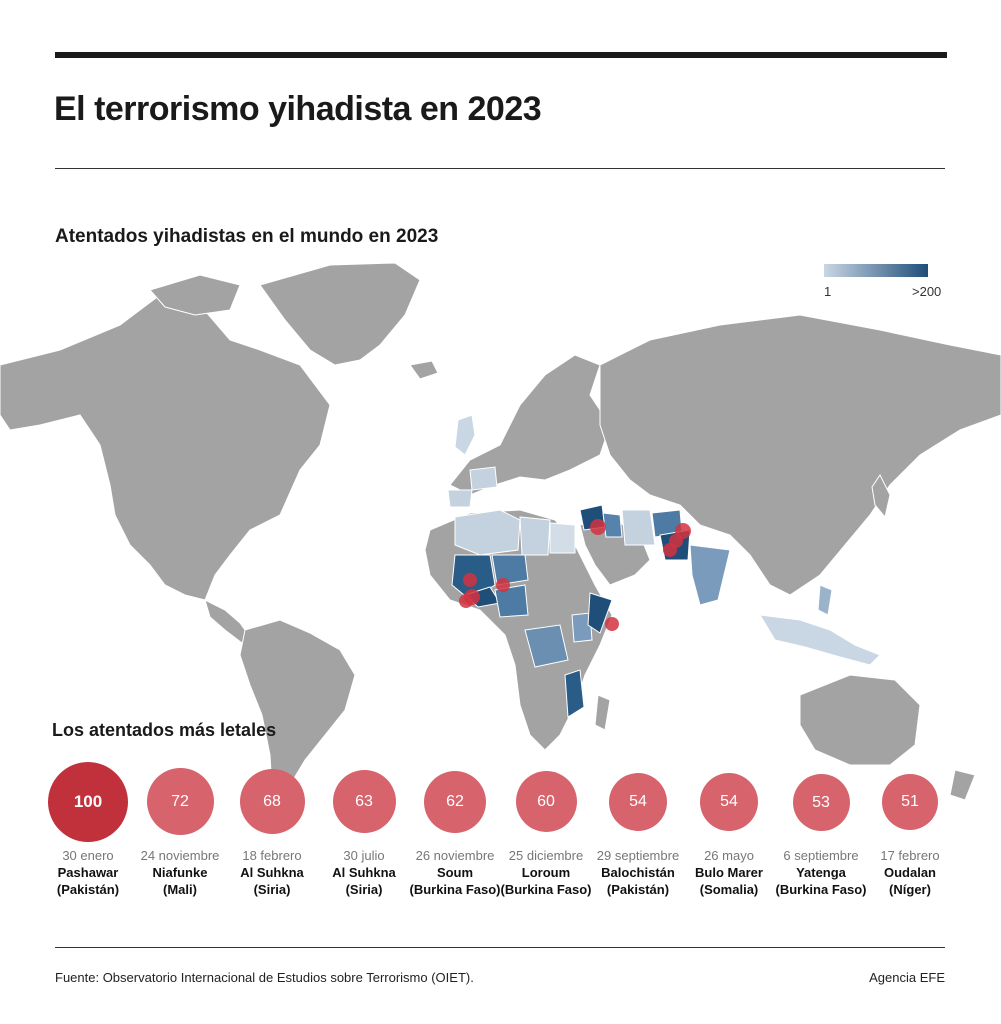 The height and width of the screenshot is (1024, 1001). What do you see at coordinates (510, 570) in the screenshot?
I see `country-niger` at bounding box center [510, 570].